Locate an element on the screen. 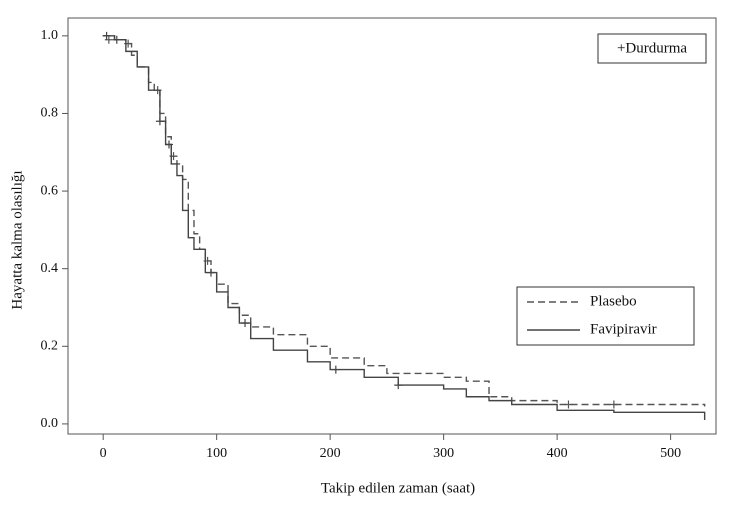 The height and width of the screenshot is (512, 756). x-tick-label: 500 is located at coordinates (670, 453).